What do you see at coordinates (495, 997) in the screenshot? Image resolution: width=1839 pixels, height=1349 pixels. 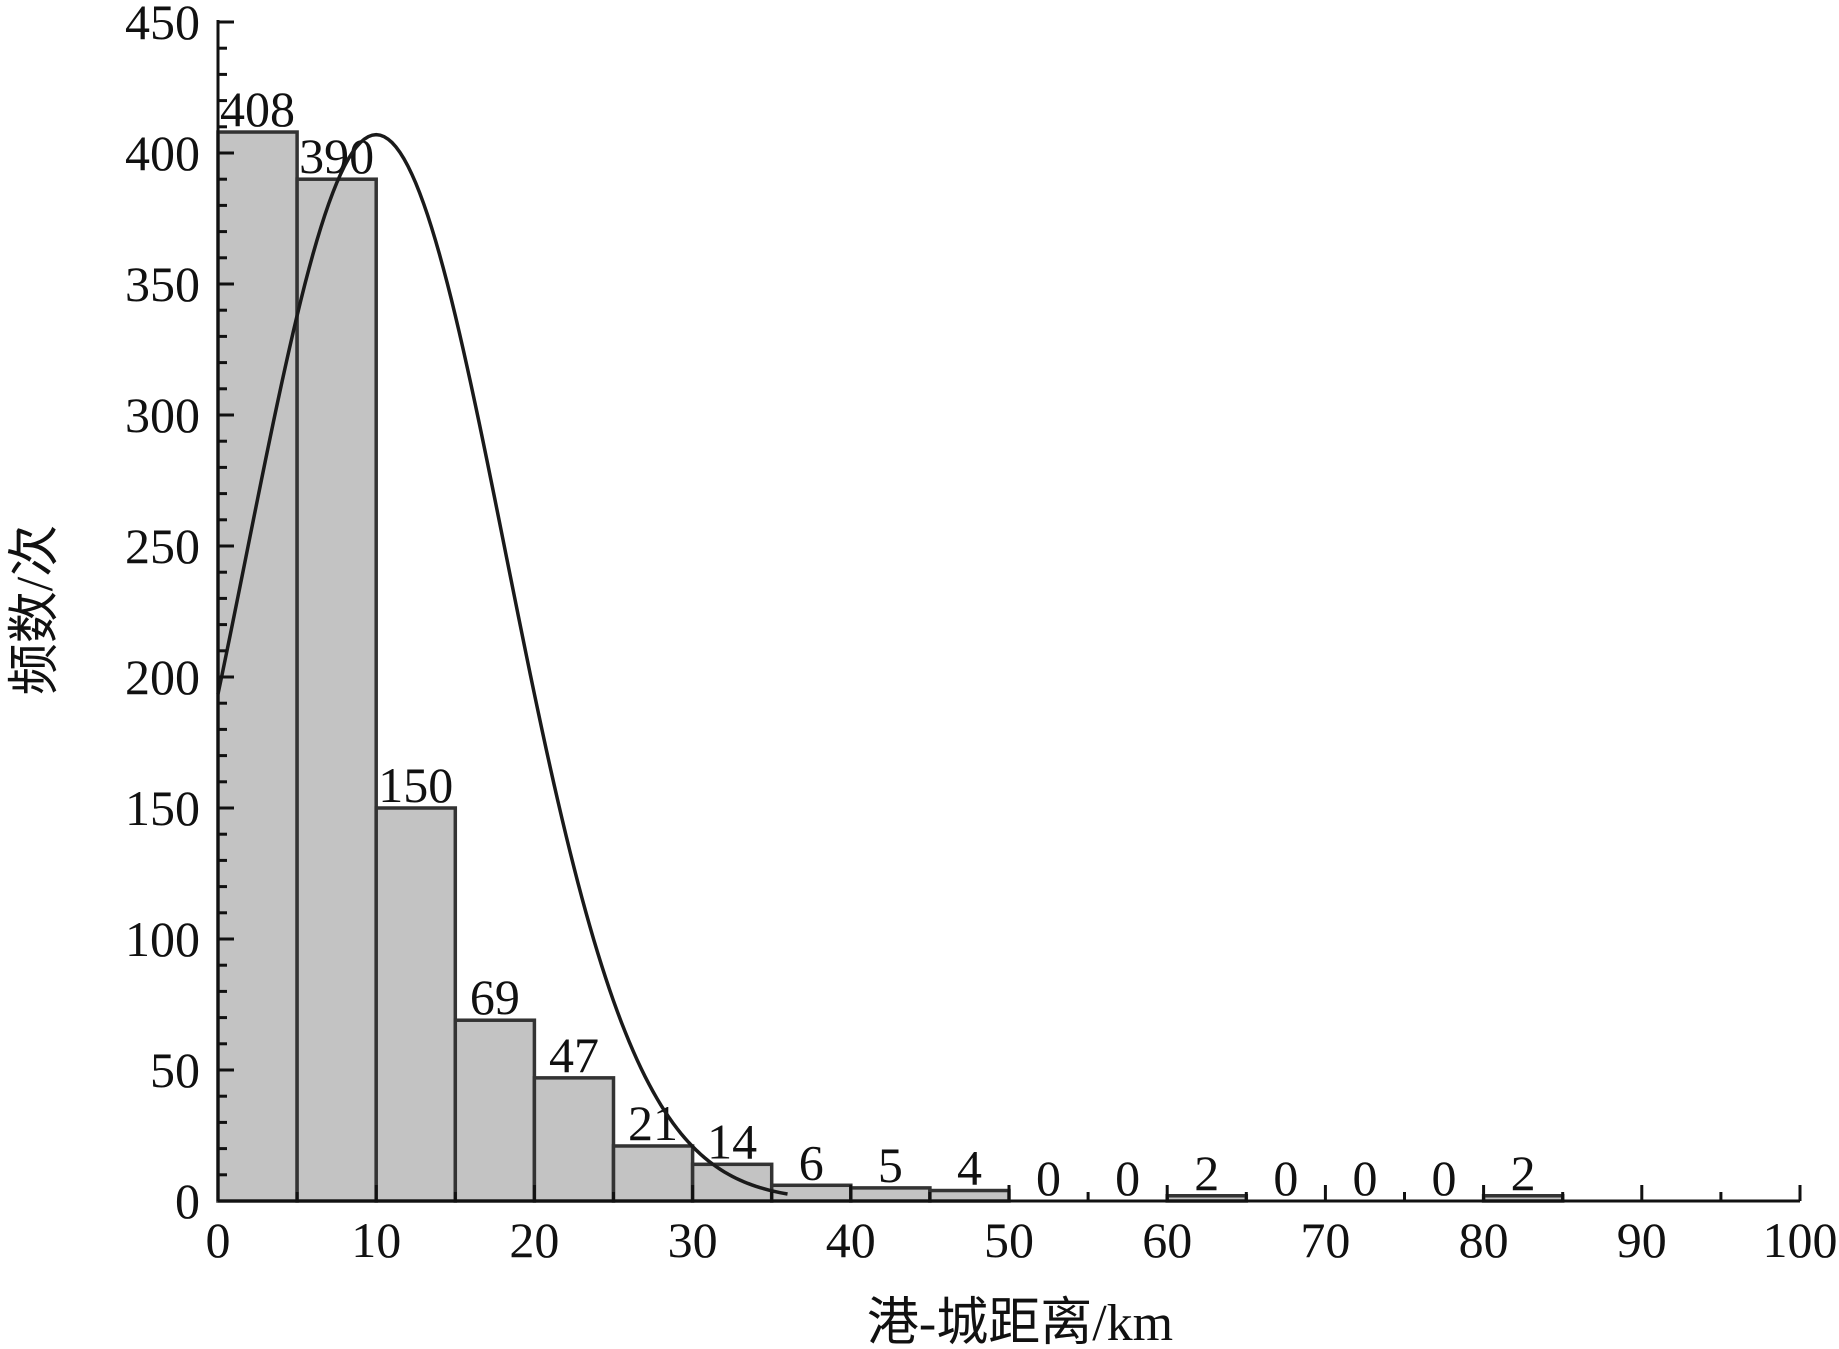 I see `bar-value-label: 69` at bounding box center [495, 997].